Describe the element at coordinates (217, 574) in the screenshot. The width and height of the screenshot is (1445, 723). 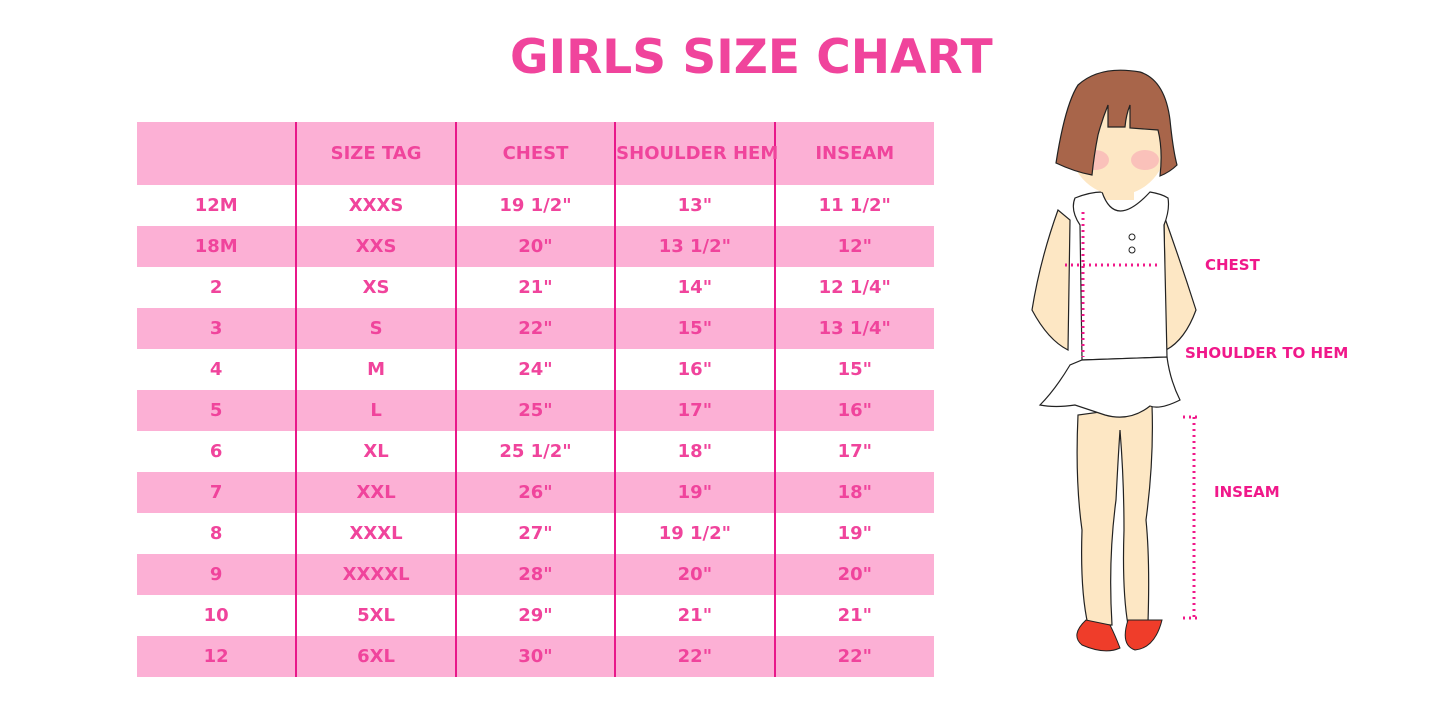
I see `table-cell: 9` at that location.